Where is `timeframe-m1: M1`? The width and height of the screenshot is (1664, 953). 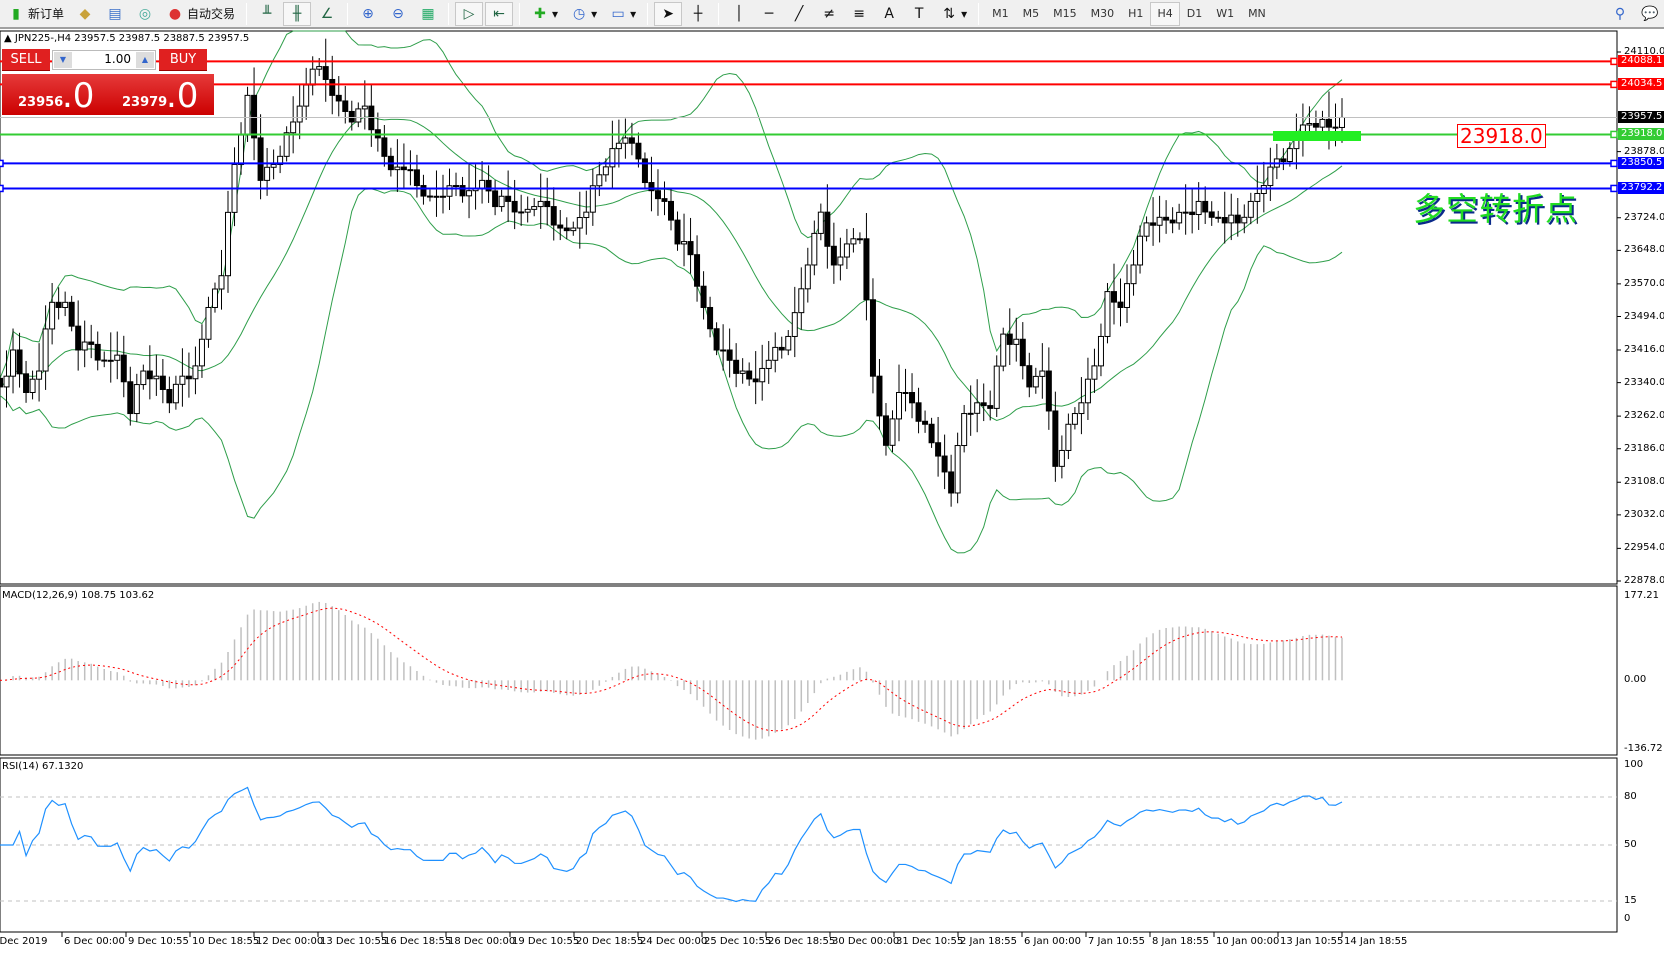
timeframe-m1: M1 is located at coordinates (1000, 13).